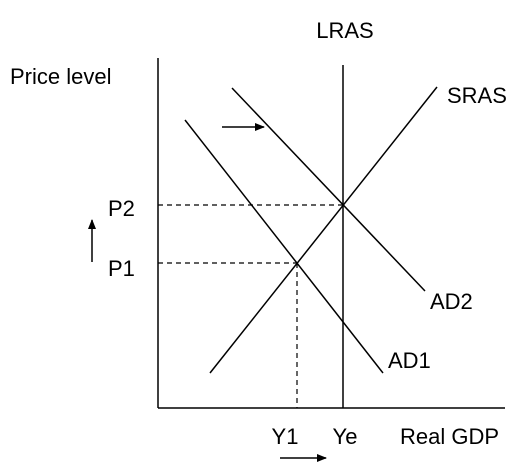 This screenshot has height=465, width=532. Describe the element at coordinates (449, 436) in the screenshot. I see `x-axis-label: Real GDP` at that location.